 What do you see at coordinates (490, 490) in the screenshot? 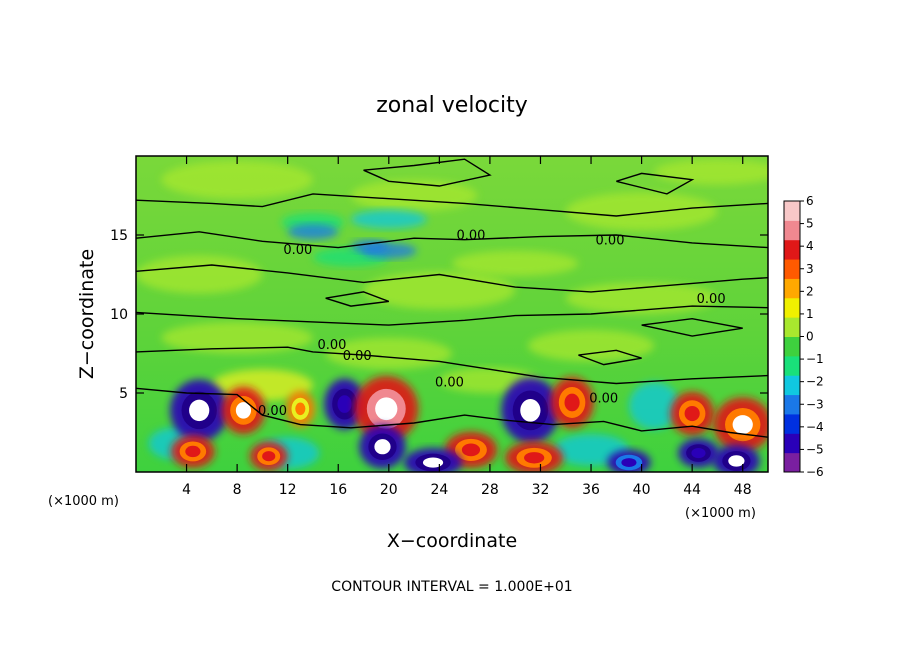
I see `x-tick-label: 28` at bounding box center [490, 490].